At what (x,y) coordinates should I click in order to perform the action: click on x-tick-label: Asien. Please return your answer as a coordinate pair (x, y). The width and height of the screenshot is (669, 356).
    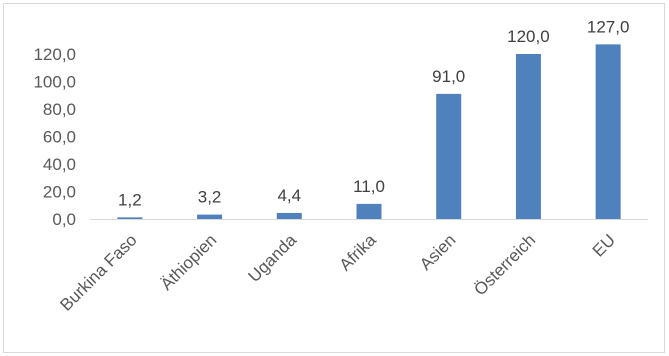
    Looking at the image, I should click on (438, 252).